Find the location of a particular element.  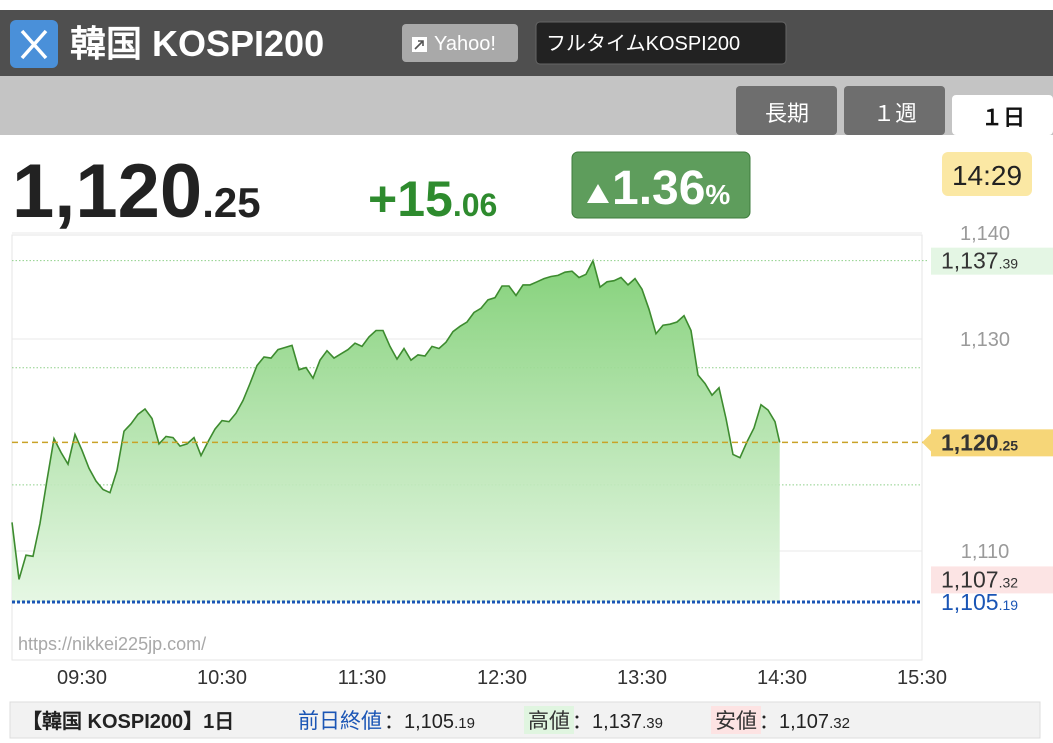

marker-label: 1,120.25 is located at coordinates (979, 442).